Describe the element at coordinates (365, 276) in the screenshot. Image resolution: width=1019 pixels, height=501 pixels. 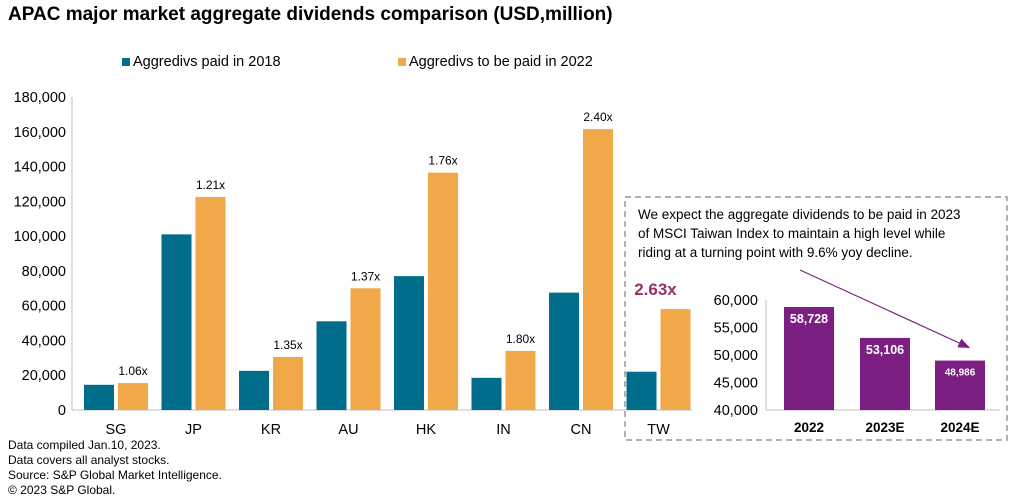
I see `ratio-label: 1.37x` at that location.